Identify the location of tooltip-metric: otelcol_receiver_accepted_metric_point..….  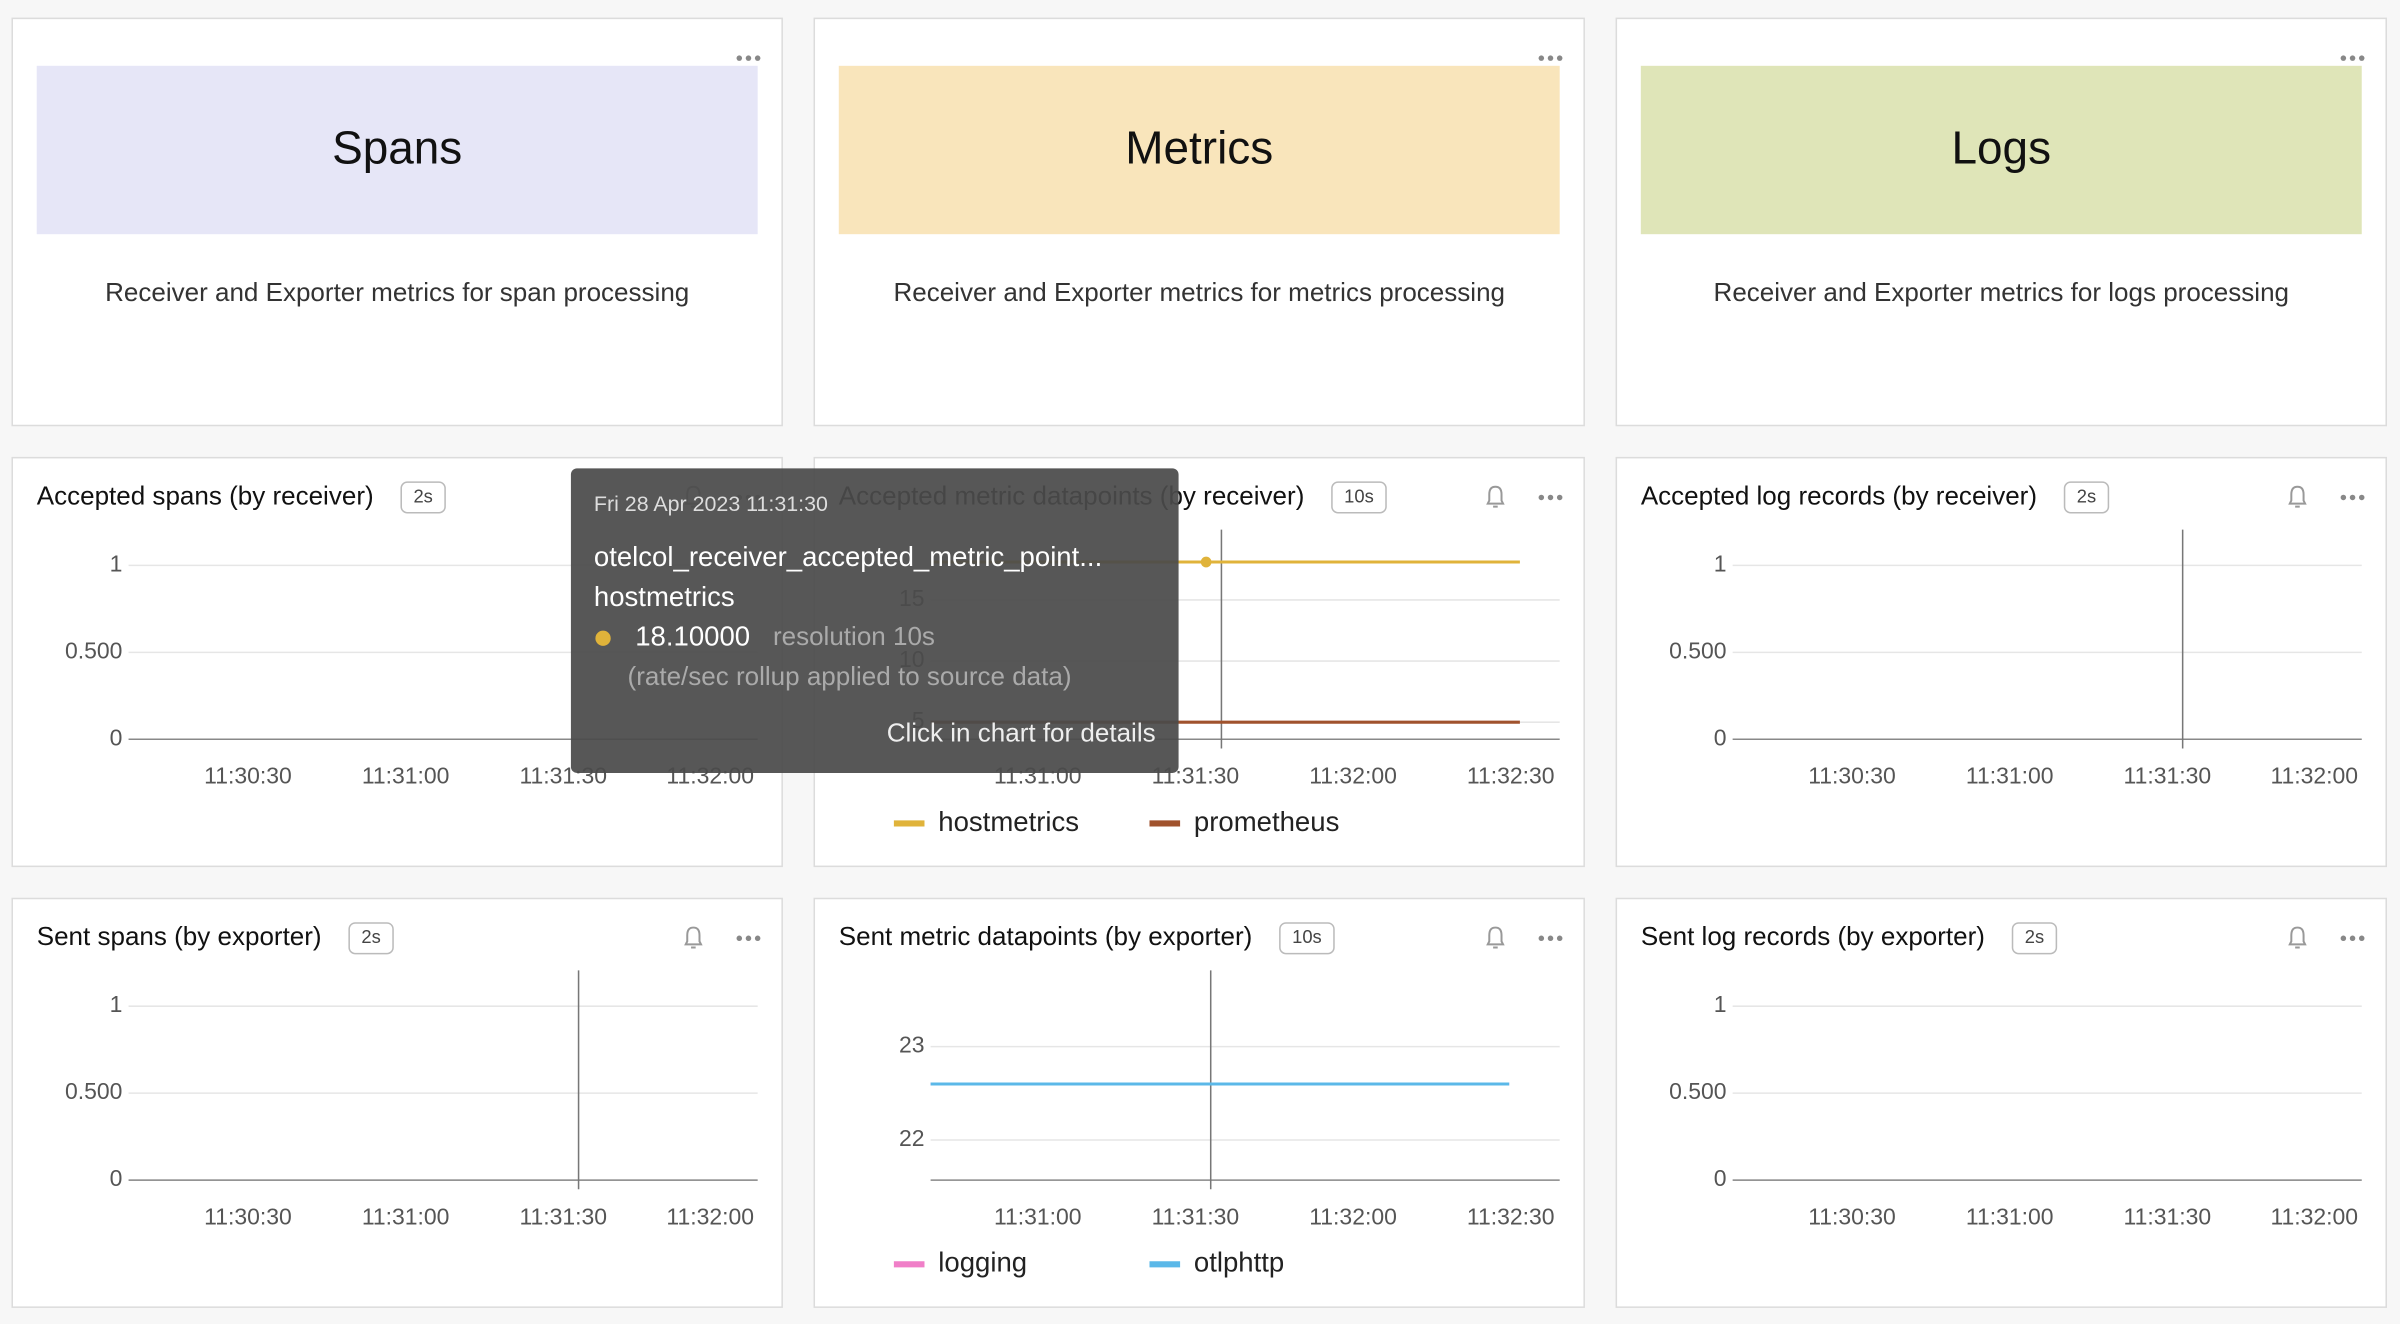
(848, 556).